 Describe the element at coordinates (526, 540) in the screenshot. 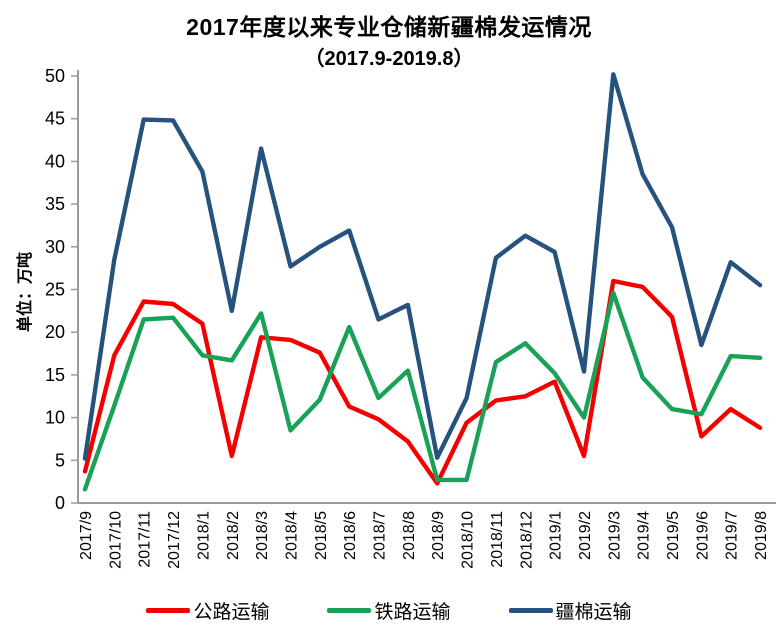

I see `x-axis-label: 2018/12` at that location.